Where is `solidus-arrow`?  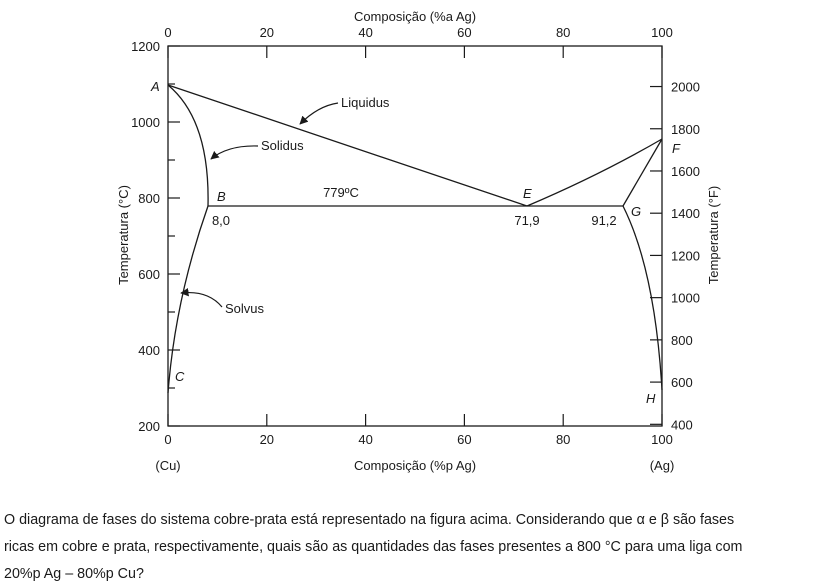
solidus-arrow is located at coordinates (234, 152).